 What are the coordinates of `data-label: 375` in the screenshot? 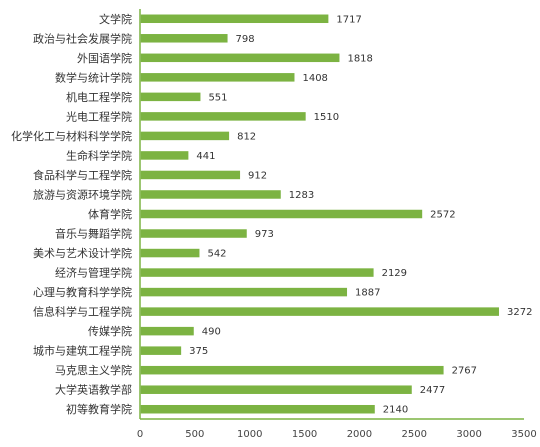 It's located at (198, 351).